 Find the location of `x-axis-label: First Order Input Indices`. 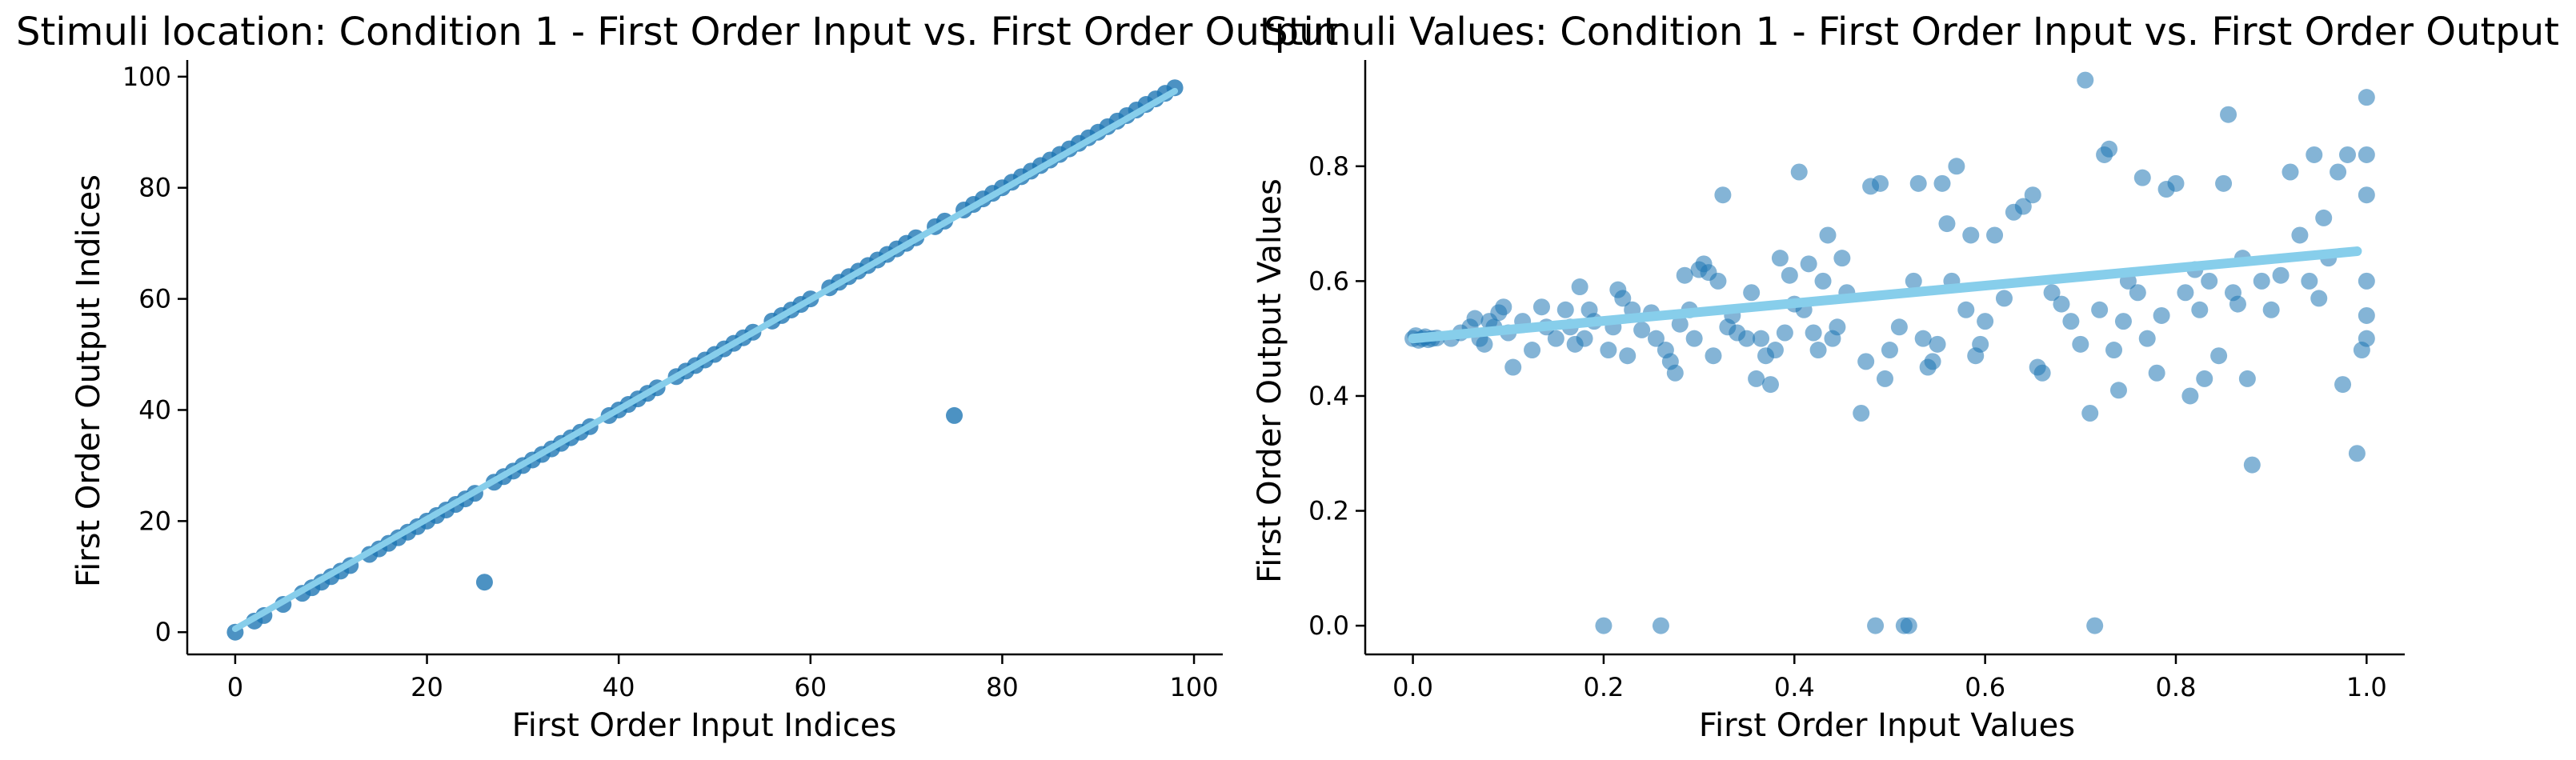

x-axis-label: First Order Input Indices is located at coordinates (704, 725).